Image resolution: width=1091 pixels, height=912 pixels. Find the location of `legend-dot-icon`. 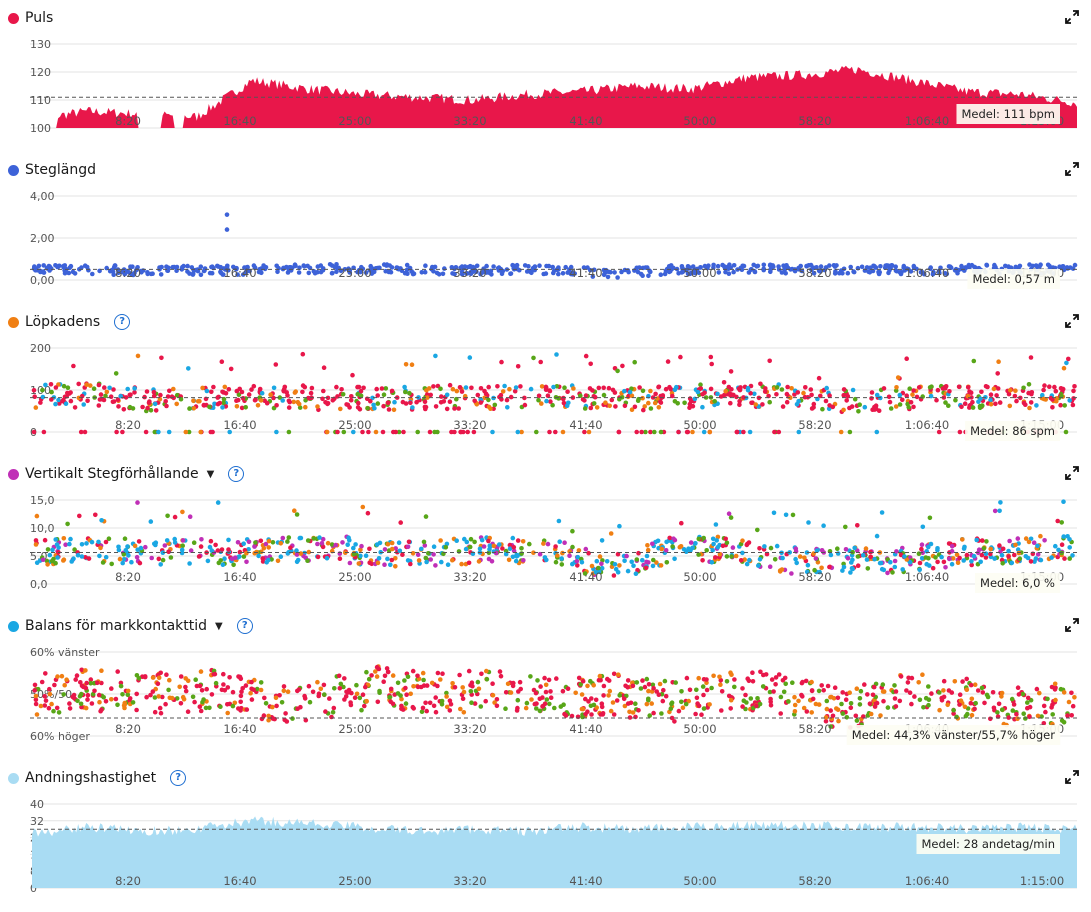

legend-dot-icon is located at coordinates (13, 170).